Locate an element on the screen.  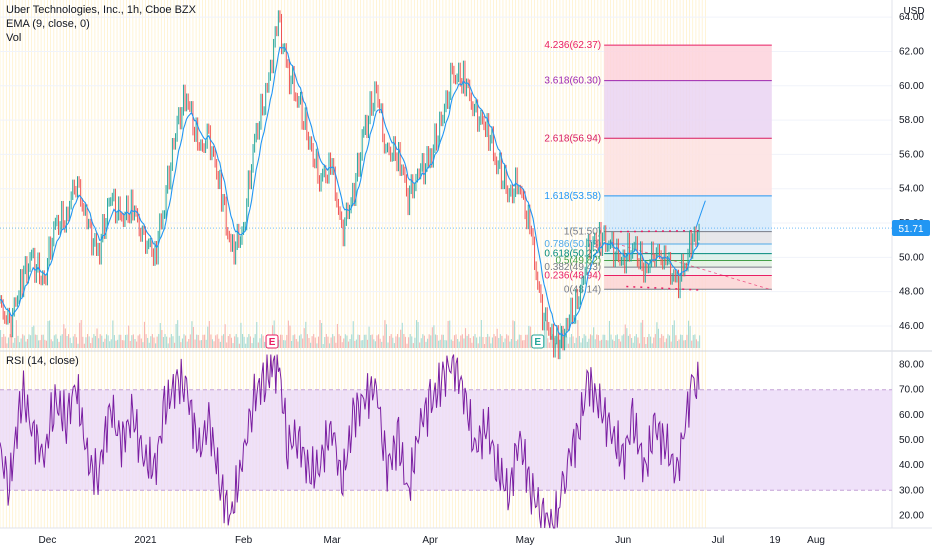
time-tick: Apr is located at coordinates (430, 540).